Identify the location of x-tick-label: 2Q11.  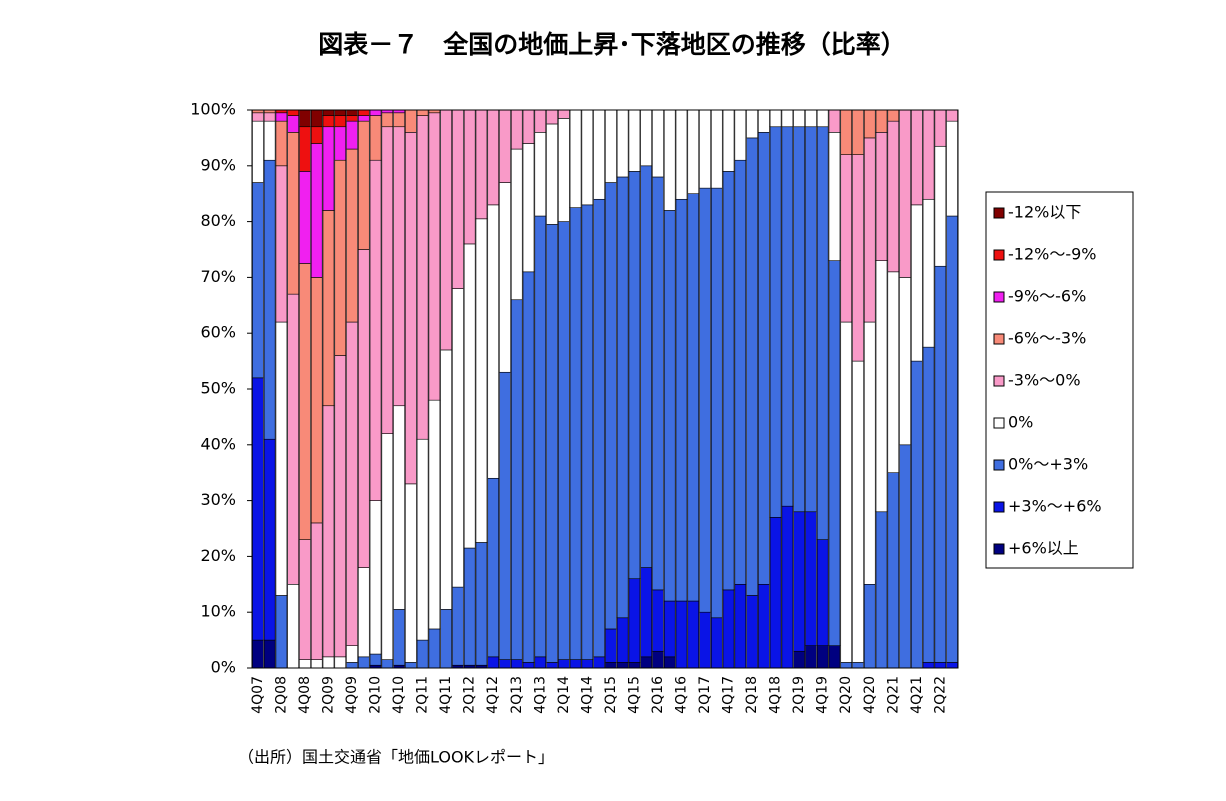
(423, 695).